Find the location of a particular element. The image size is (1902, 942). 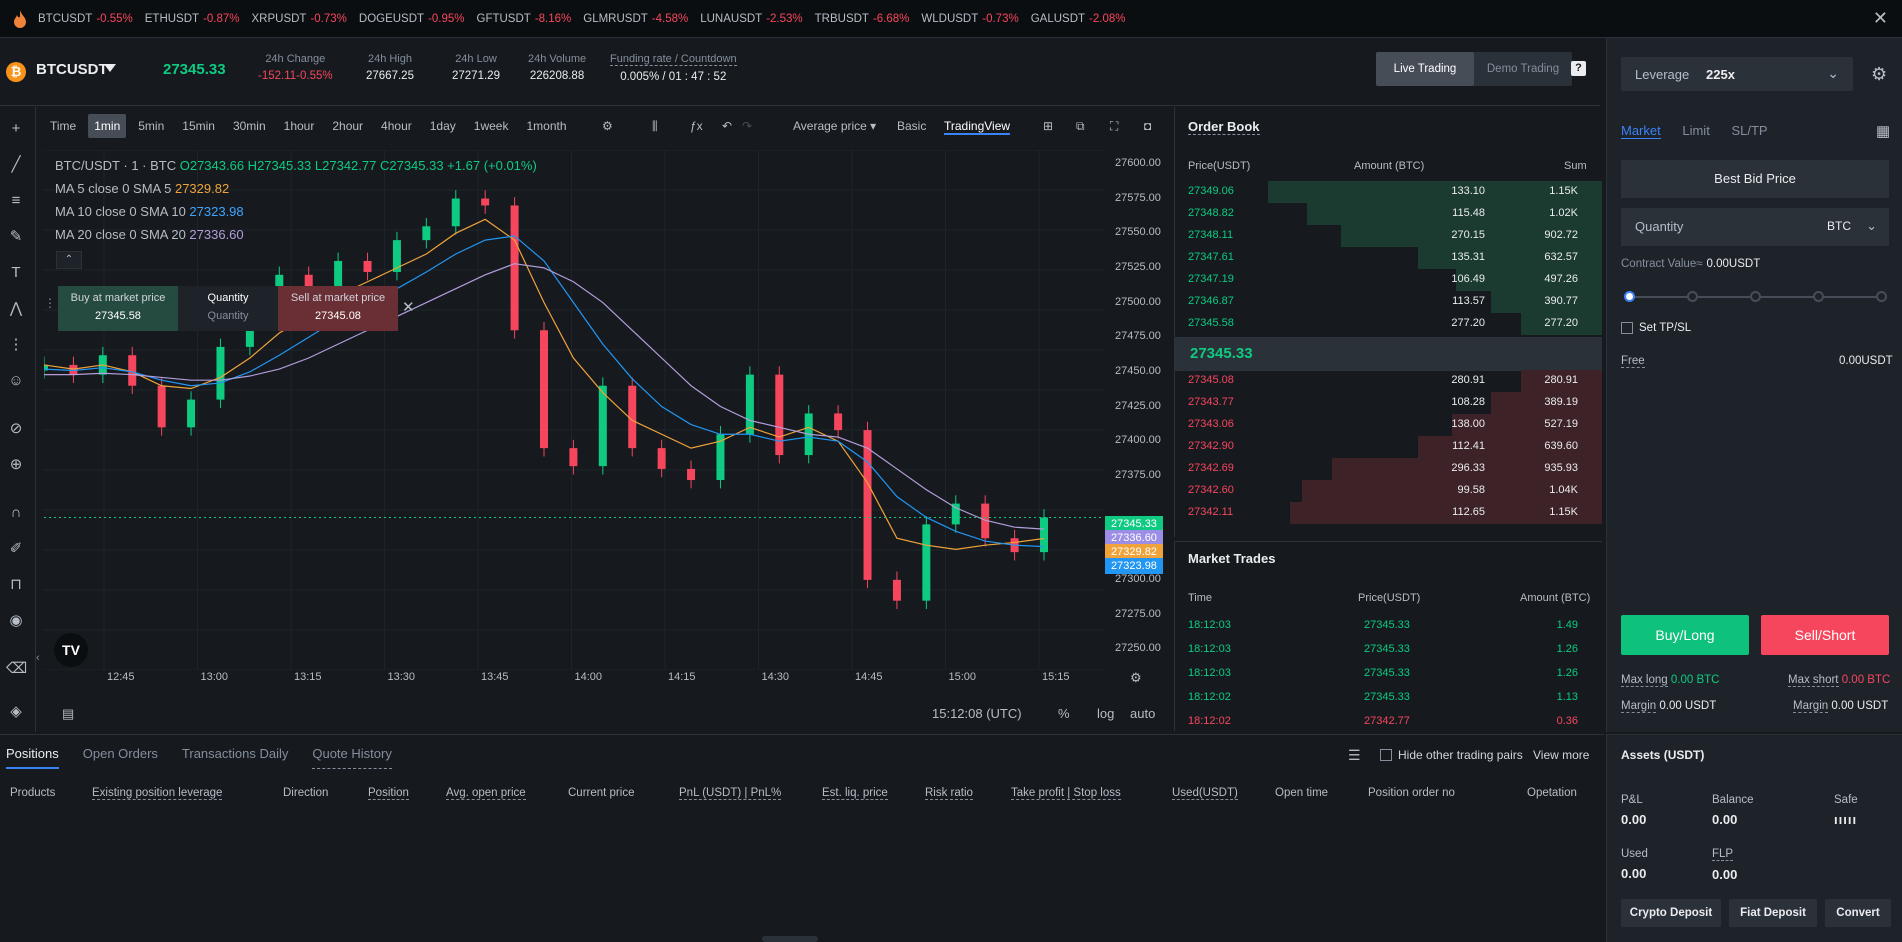

tab-sltp: SL/TP is located at coordinates (1749, 130).